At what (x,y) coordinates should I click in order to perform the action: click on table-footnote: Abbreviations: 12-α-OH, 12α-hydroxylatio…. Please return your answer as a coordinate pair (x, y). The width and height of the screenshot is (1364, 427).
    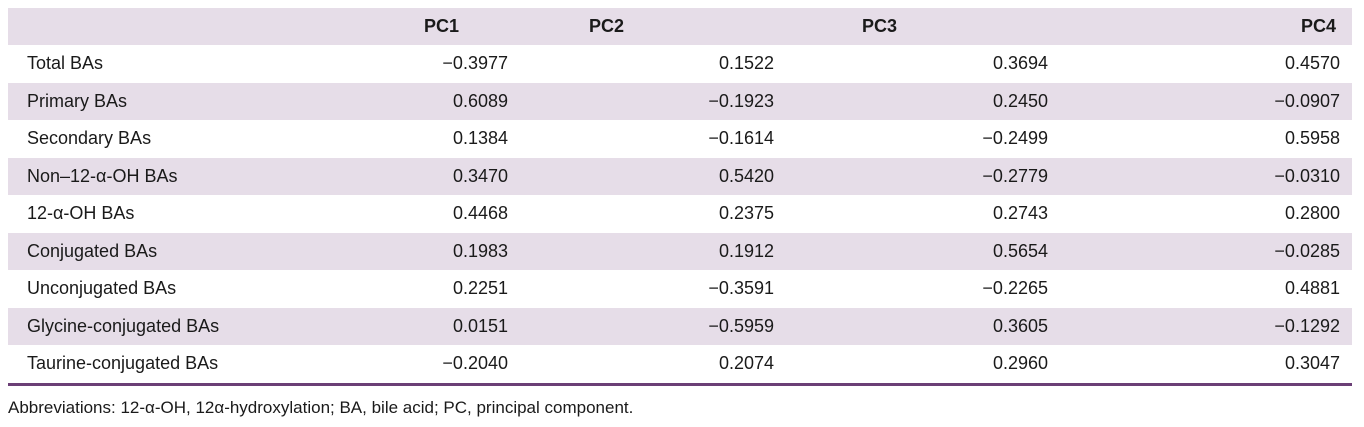
    Looking at the image, I should click on (321, 407).